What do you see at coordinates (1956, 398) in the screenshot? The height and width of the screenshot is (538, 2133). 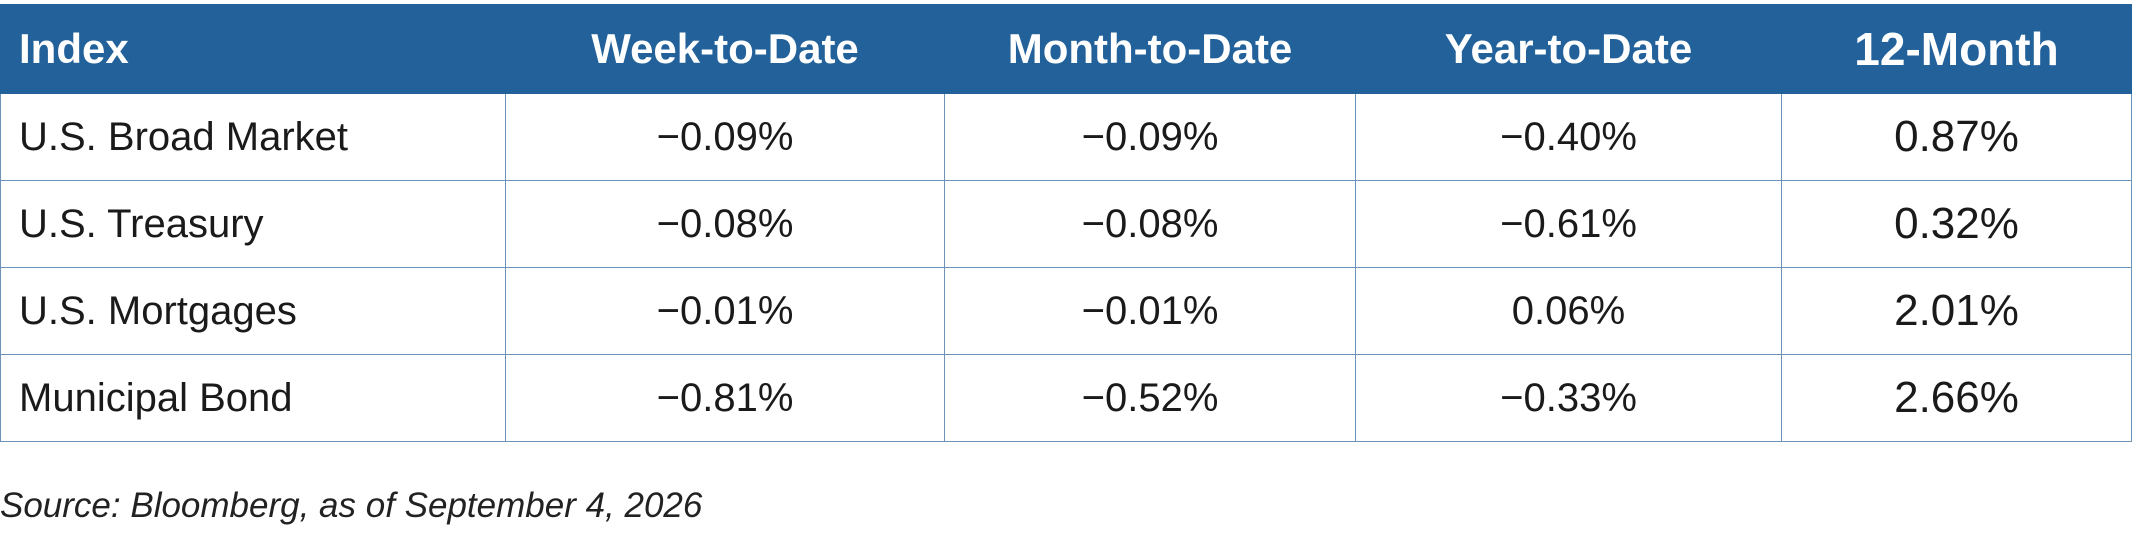 I see `cell: 2.66%` at bounding box center [1956, 398].